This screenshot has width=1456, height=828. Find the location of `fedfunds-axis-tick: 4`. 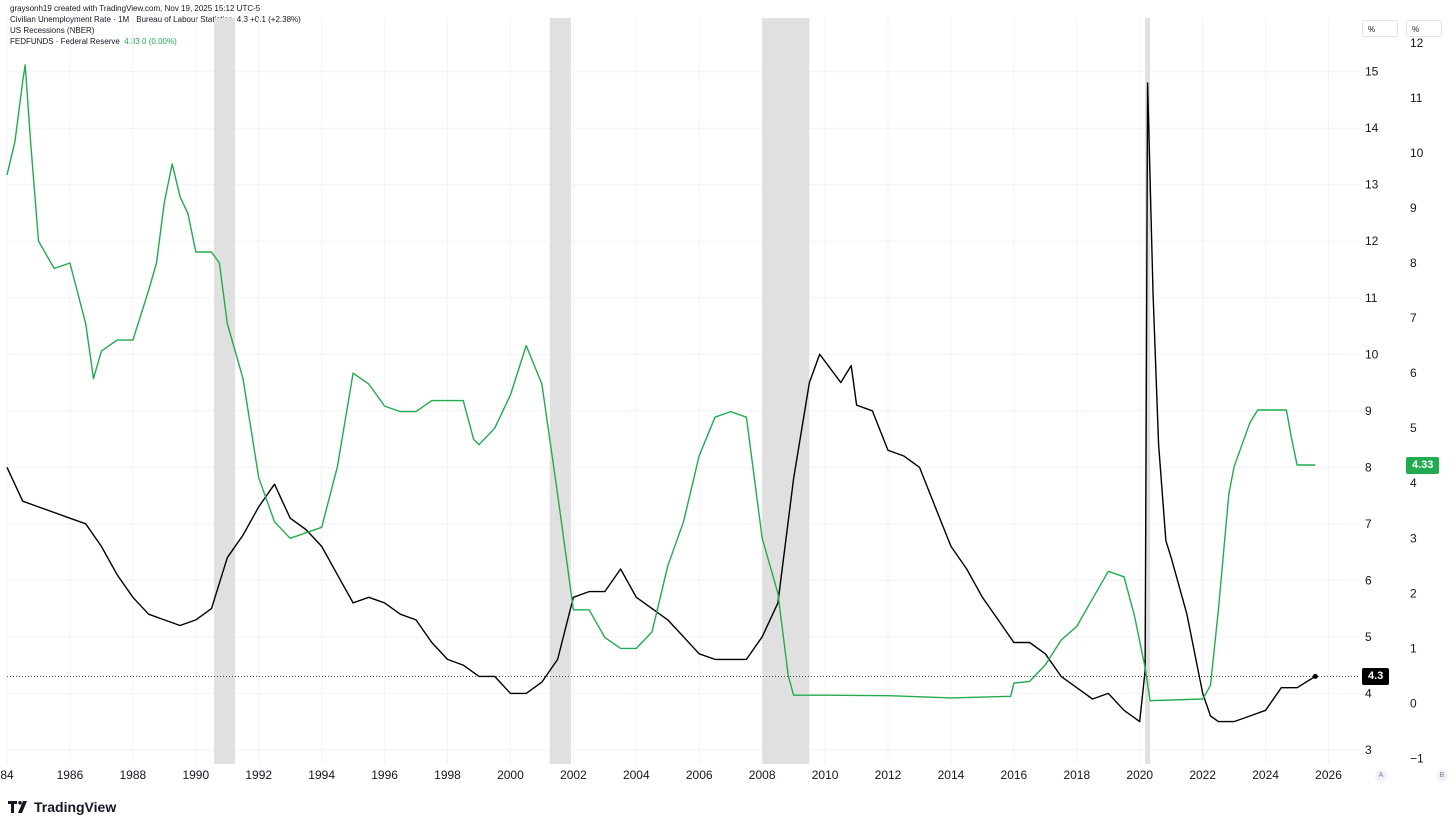

fedfunds-axis-tick: 4 is located at coordinates (1413, 483).